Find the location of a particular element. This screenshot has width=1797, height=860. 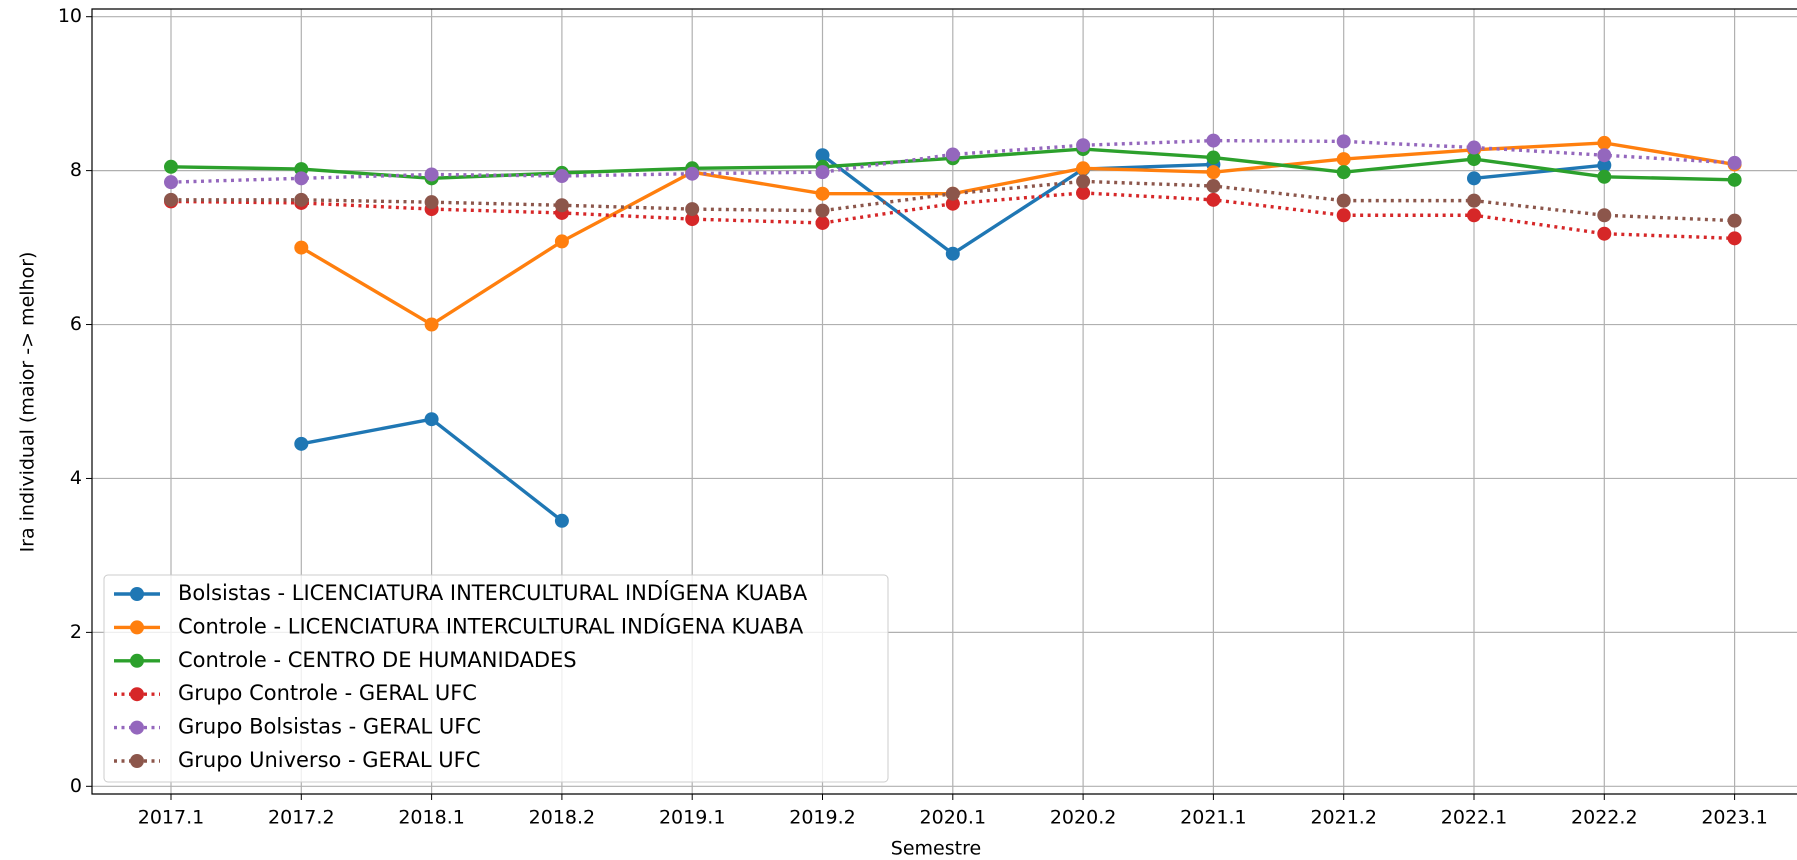

x-axis-label: Semestre is located at coordinates (936, 849).